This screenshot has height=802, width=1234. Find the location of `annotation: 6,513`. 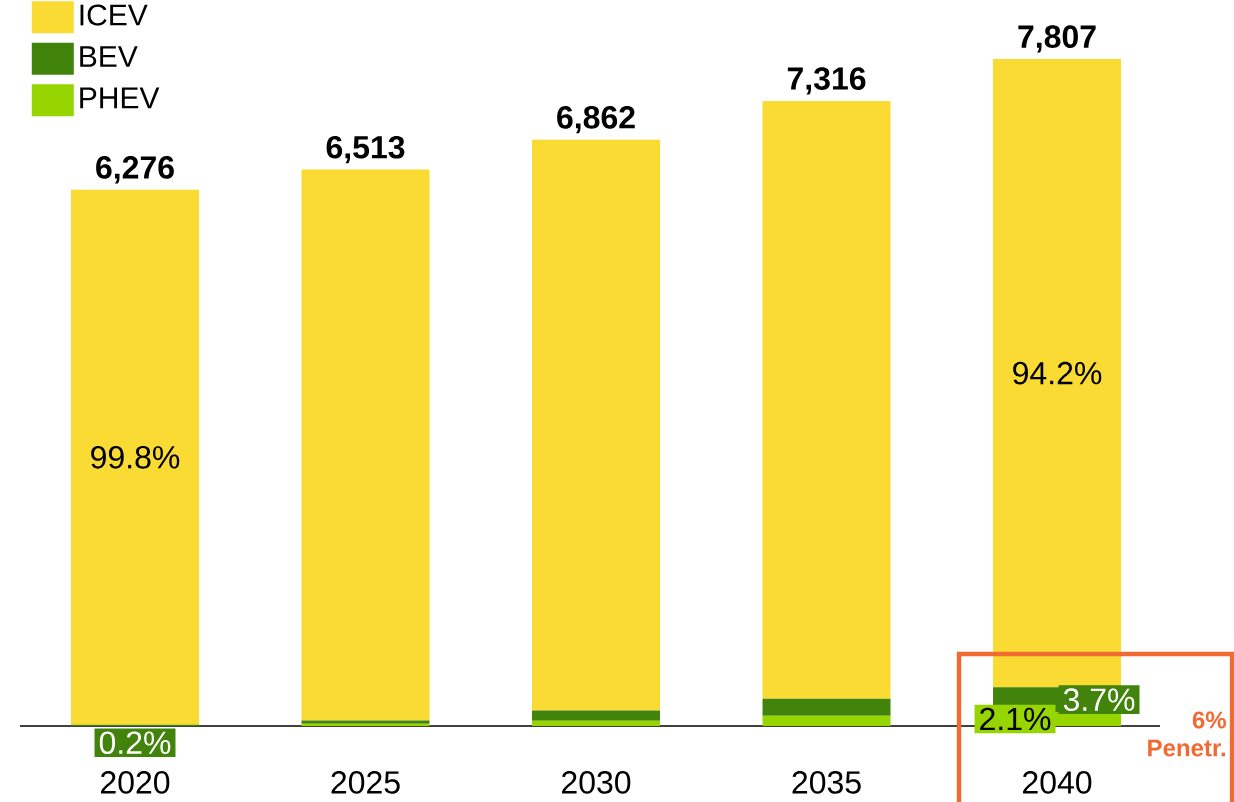

annotation: 6,513 is located at coordinates (365, 149).